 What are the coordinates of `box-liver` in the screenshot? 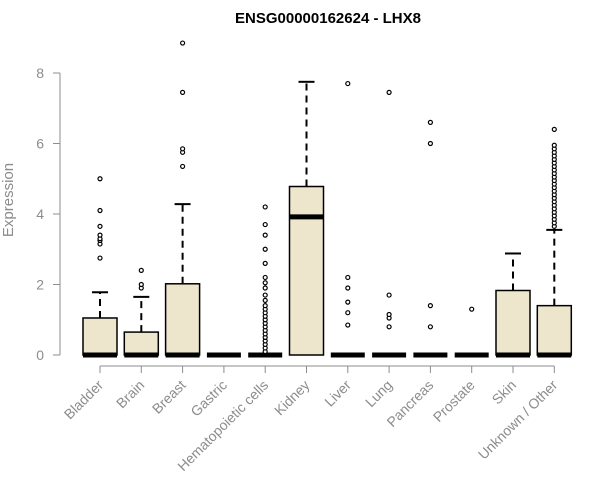 It's located at (347, 219).